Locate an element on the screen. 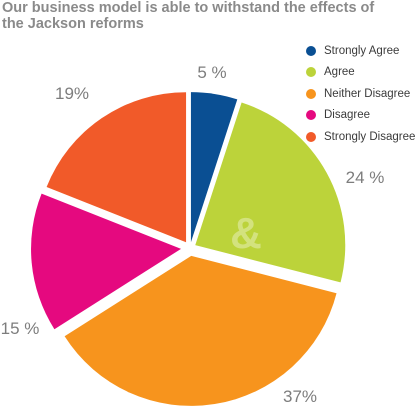 This screenshot has width=415, height=416. pie-slice-strongly-disagree is located at coordinates (116, 167).